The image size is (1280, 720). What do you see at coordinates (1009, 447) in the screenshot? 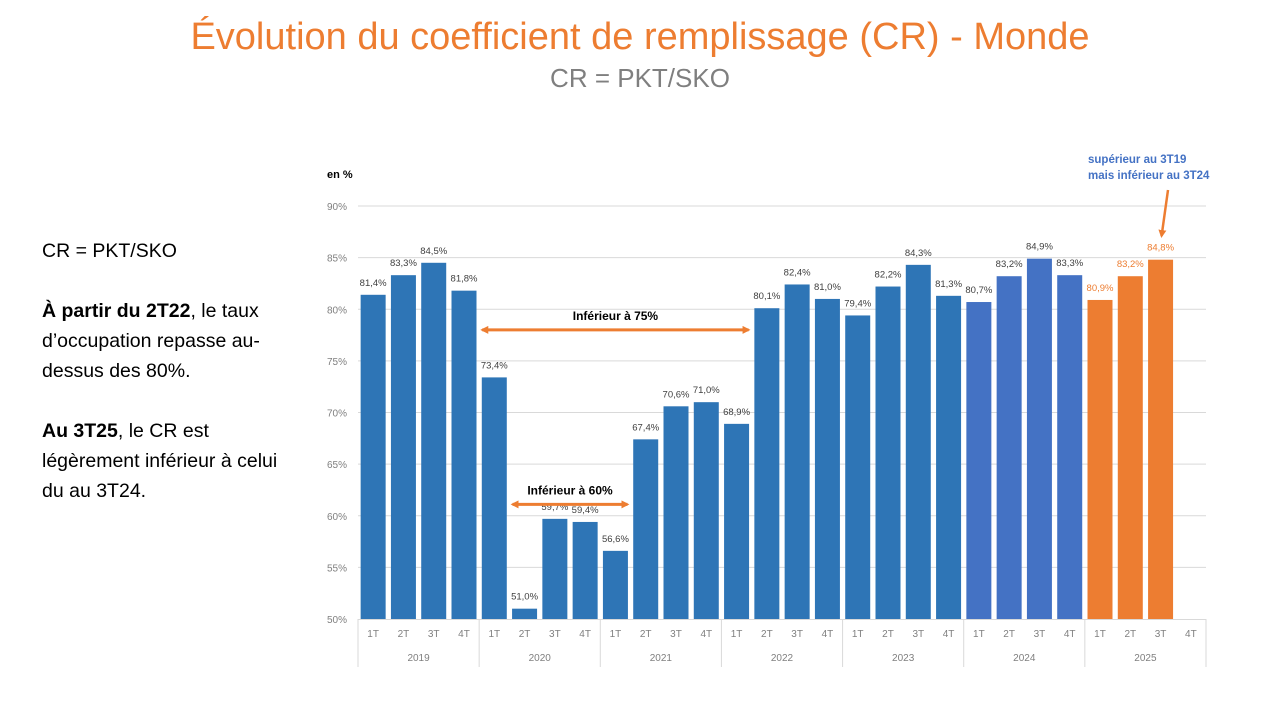
I see `bar-2024-2T` at bounding box center [1009, 447].